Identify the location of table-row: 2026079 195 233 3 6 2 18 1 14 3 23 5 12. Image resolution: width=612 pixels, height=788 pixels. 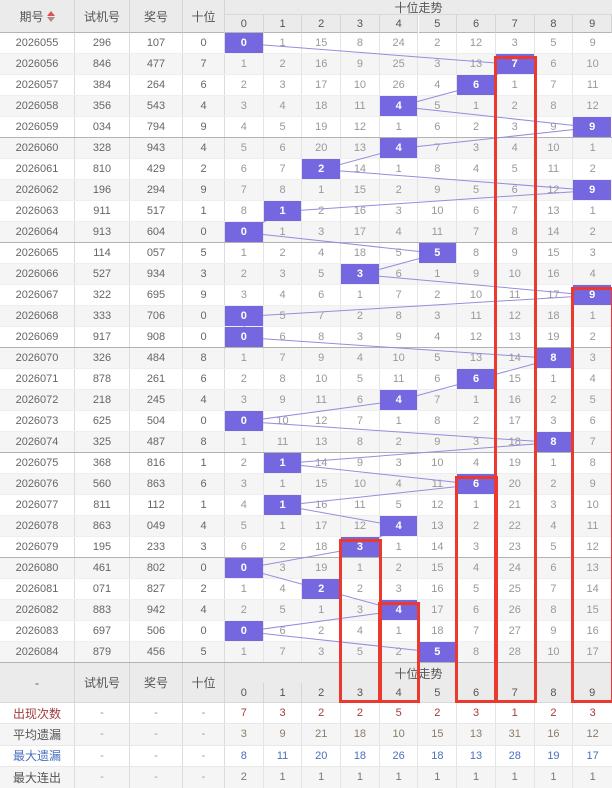
(306, 547).